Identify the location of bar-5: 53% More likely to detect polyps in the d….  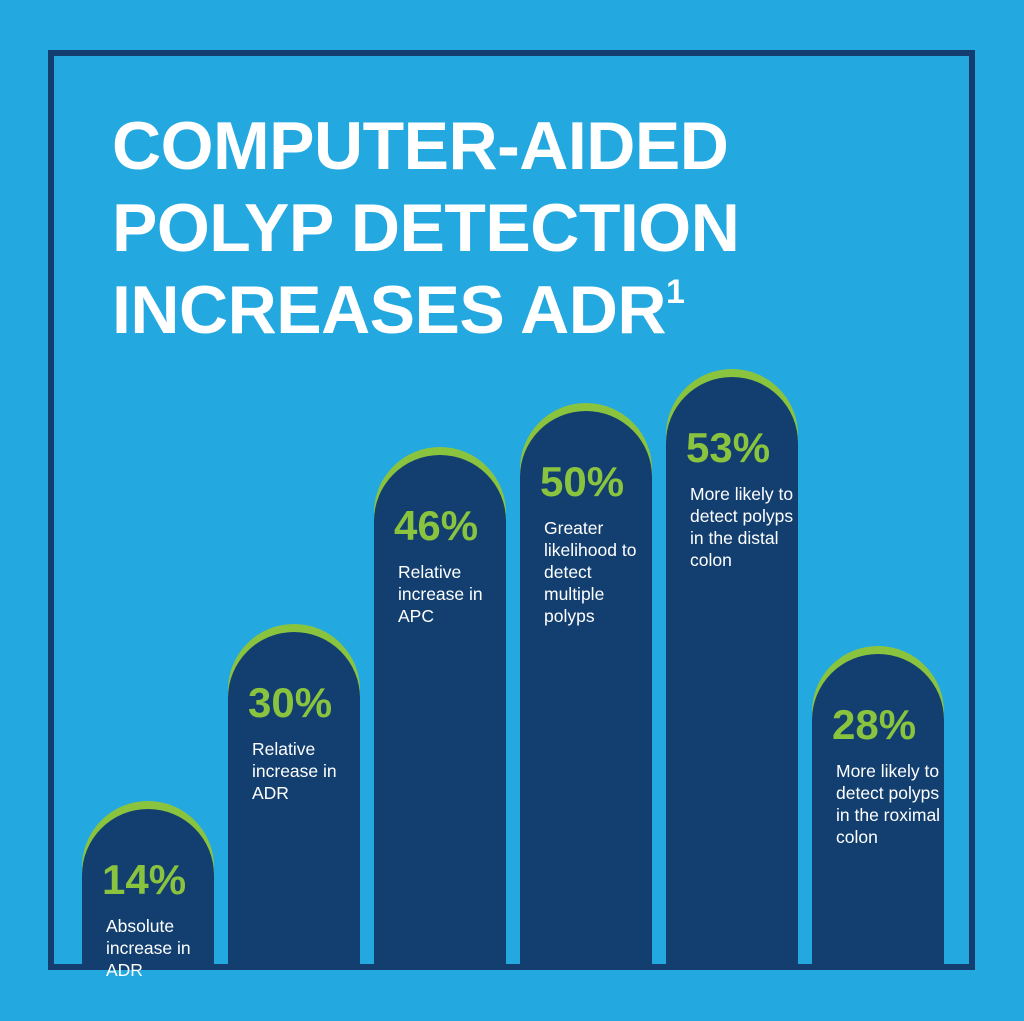
(732, 670).